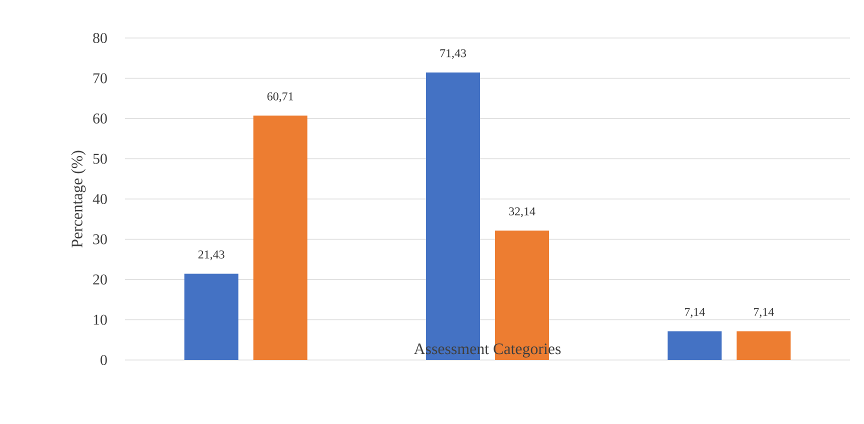 This screenshot has width=864, height=424. Describe the element at coordinates (100, 239) in the screenshot. I see `y-tick-label: 30` at that location.